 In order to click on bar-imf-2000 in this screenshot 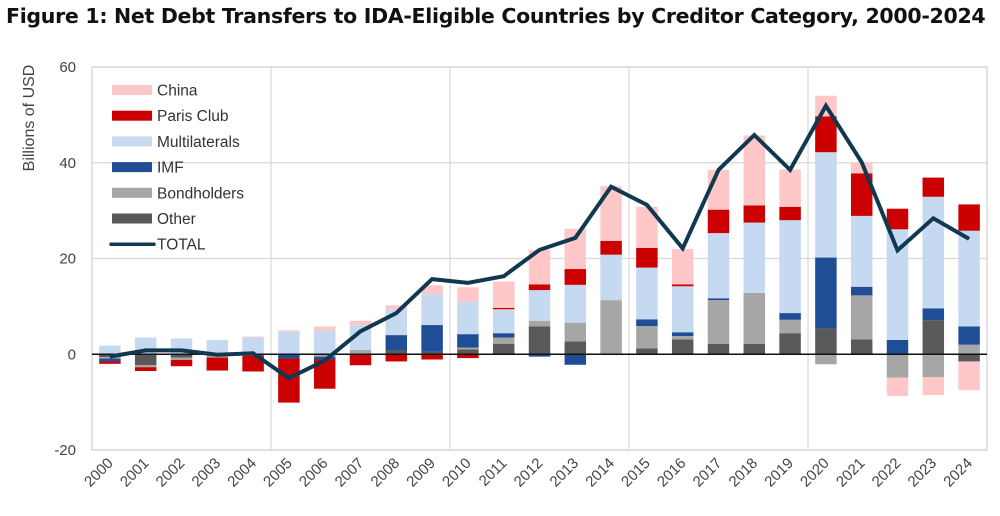, I will do `click(110, 360)`.